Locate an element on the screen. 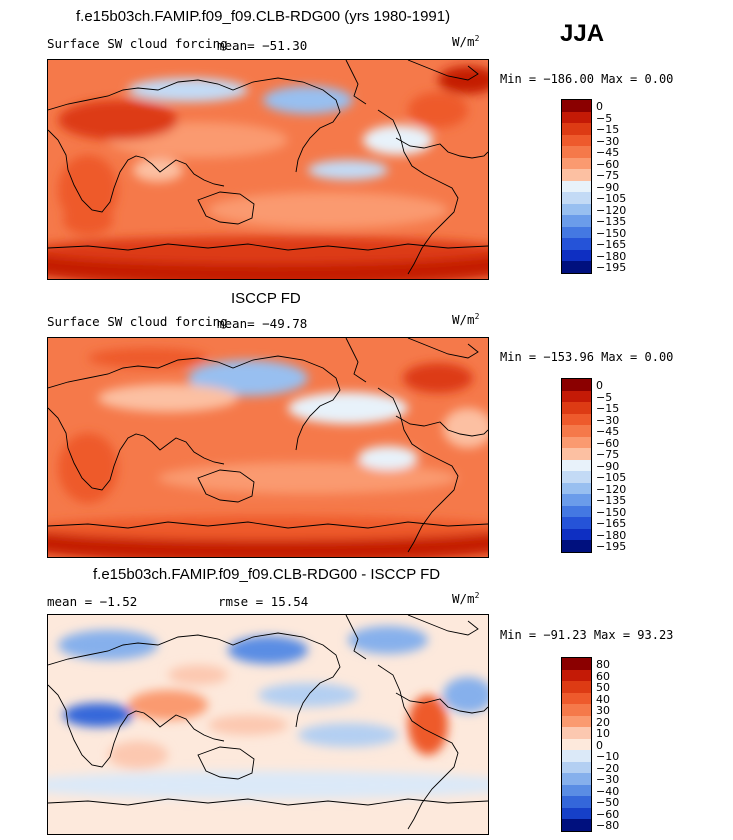  colorbar-label: −5 is located at coordinates (604, 118).